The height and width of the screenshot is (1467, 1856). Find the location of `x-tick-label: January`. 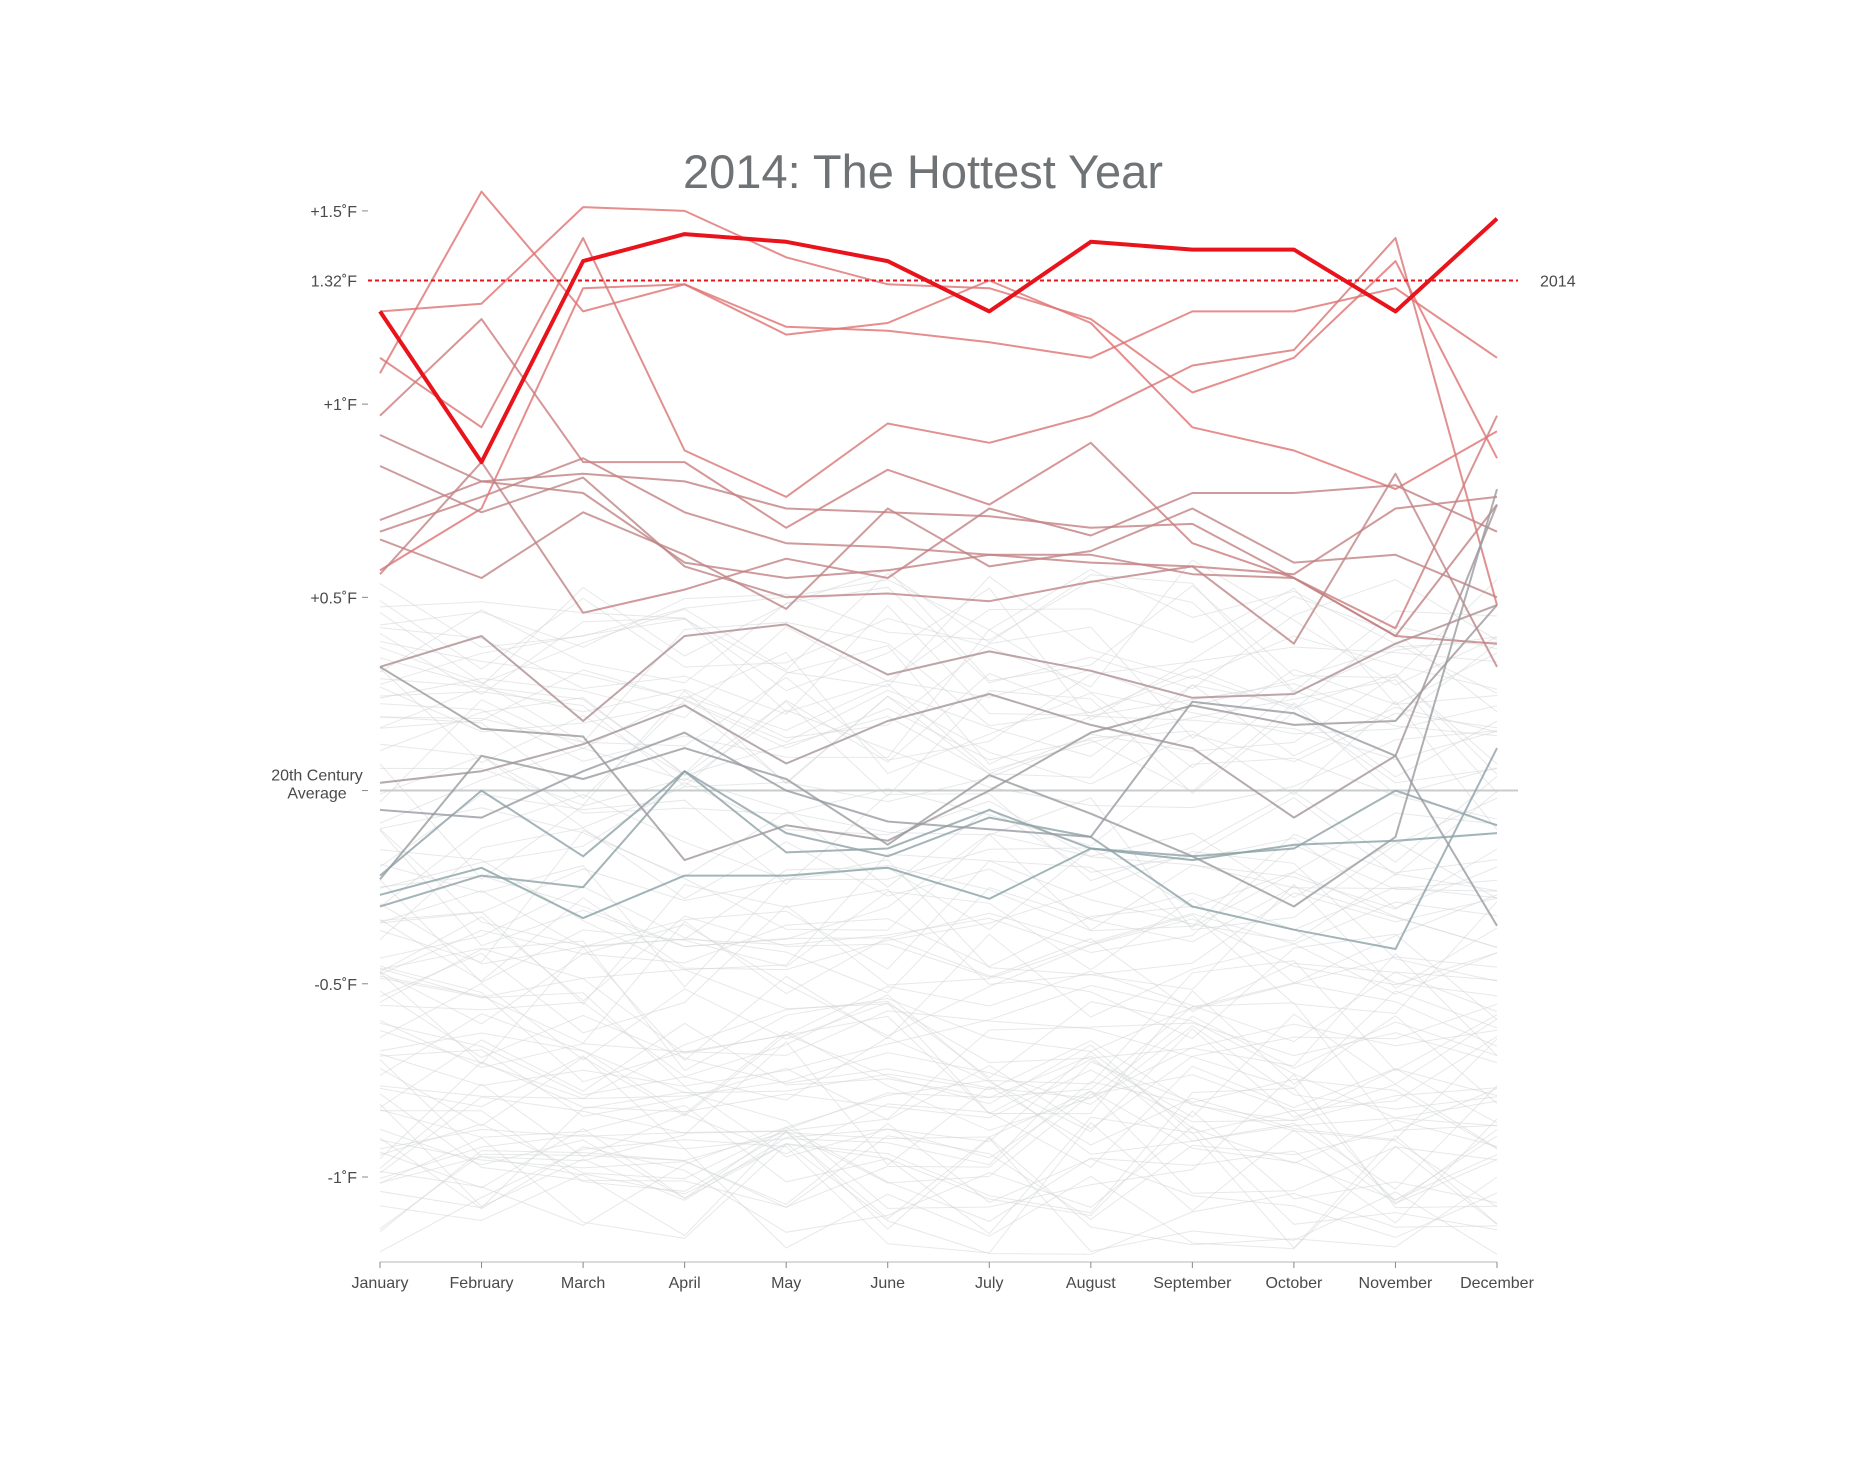

x-tick-label: January is located at coordinates (380, 1283).